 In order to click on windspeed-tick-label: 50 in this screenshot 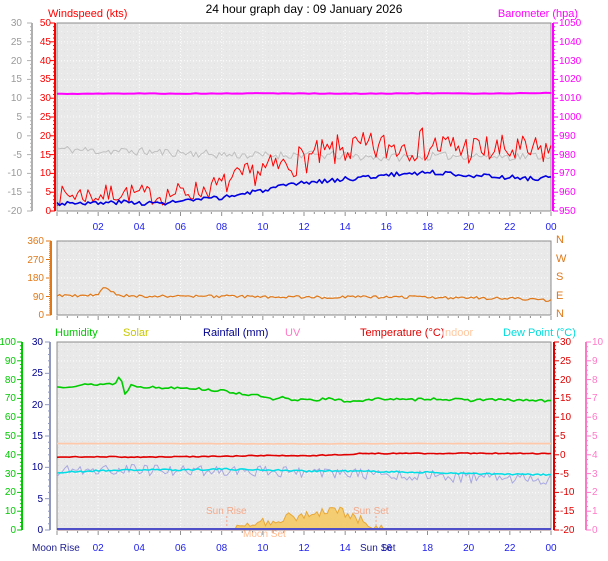, I will do `click(45, 23)`.